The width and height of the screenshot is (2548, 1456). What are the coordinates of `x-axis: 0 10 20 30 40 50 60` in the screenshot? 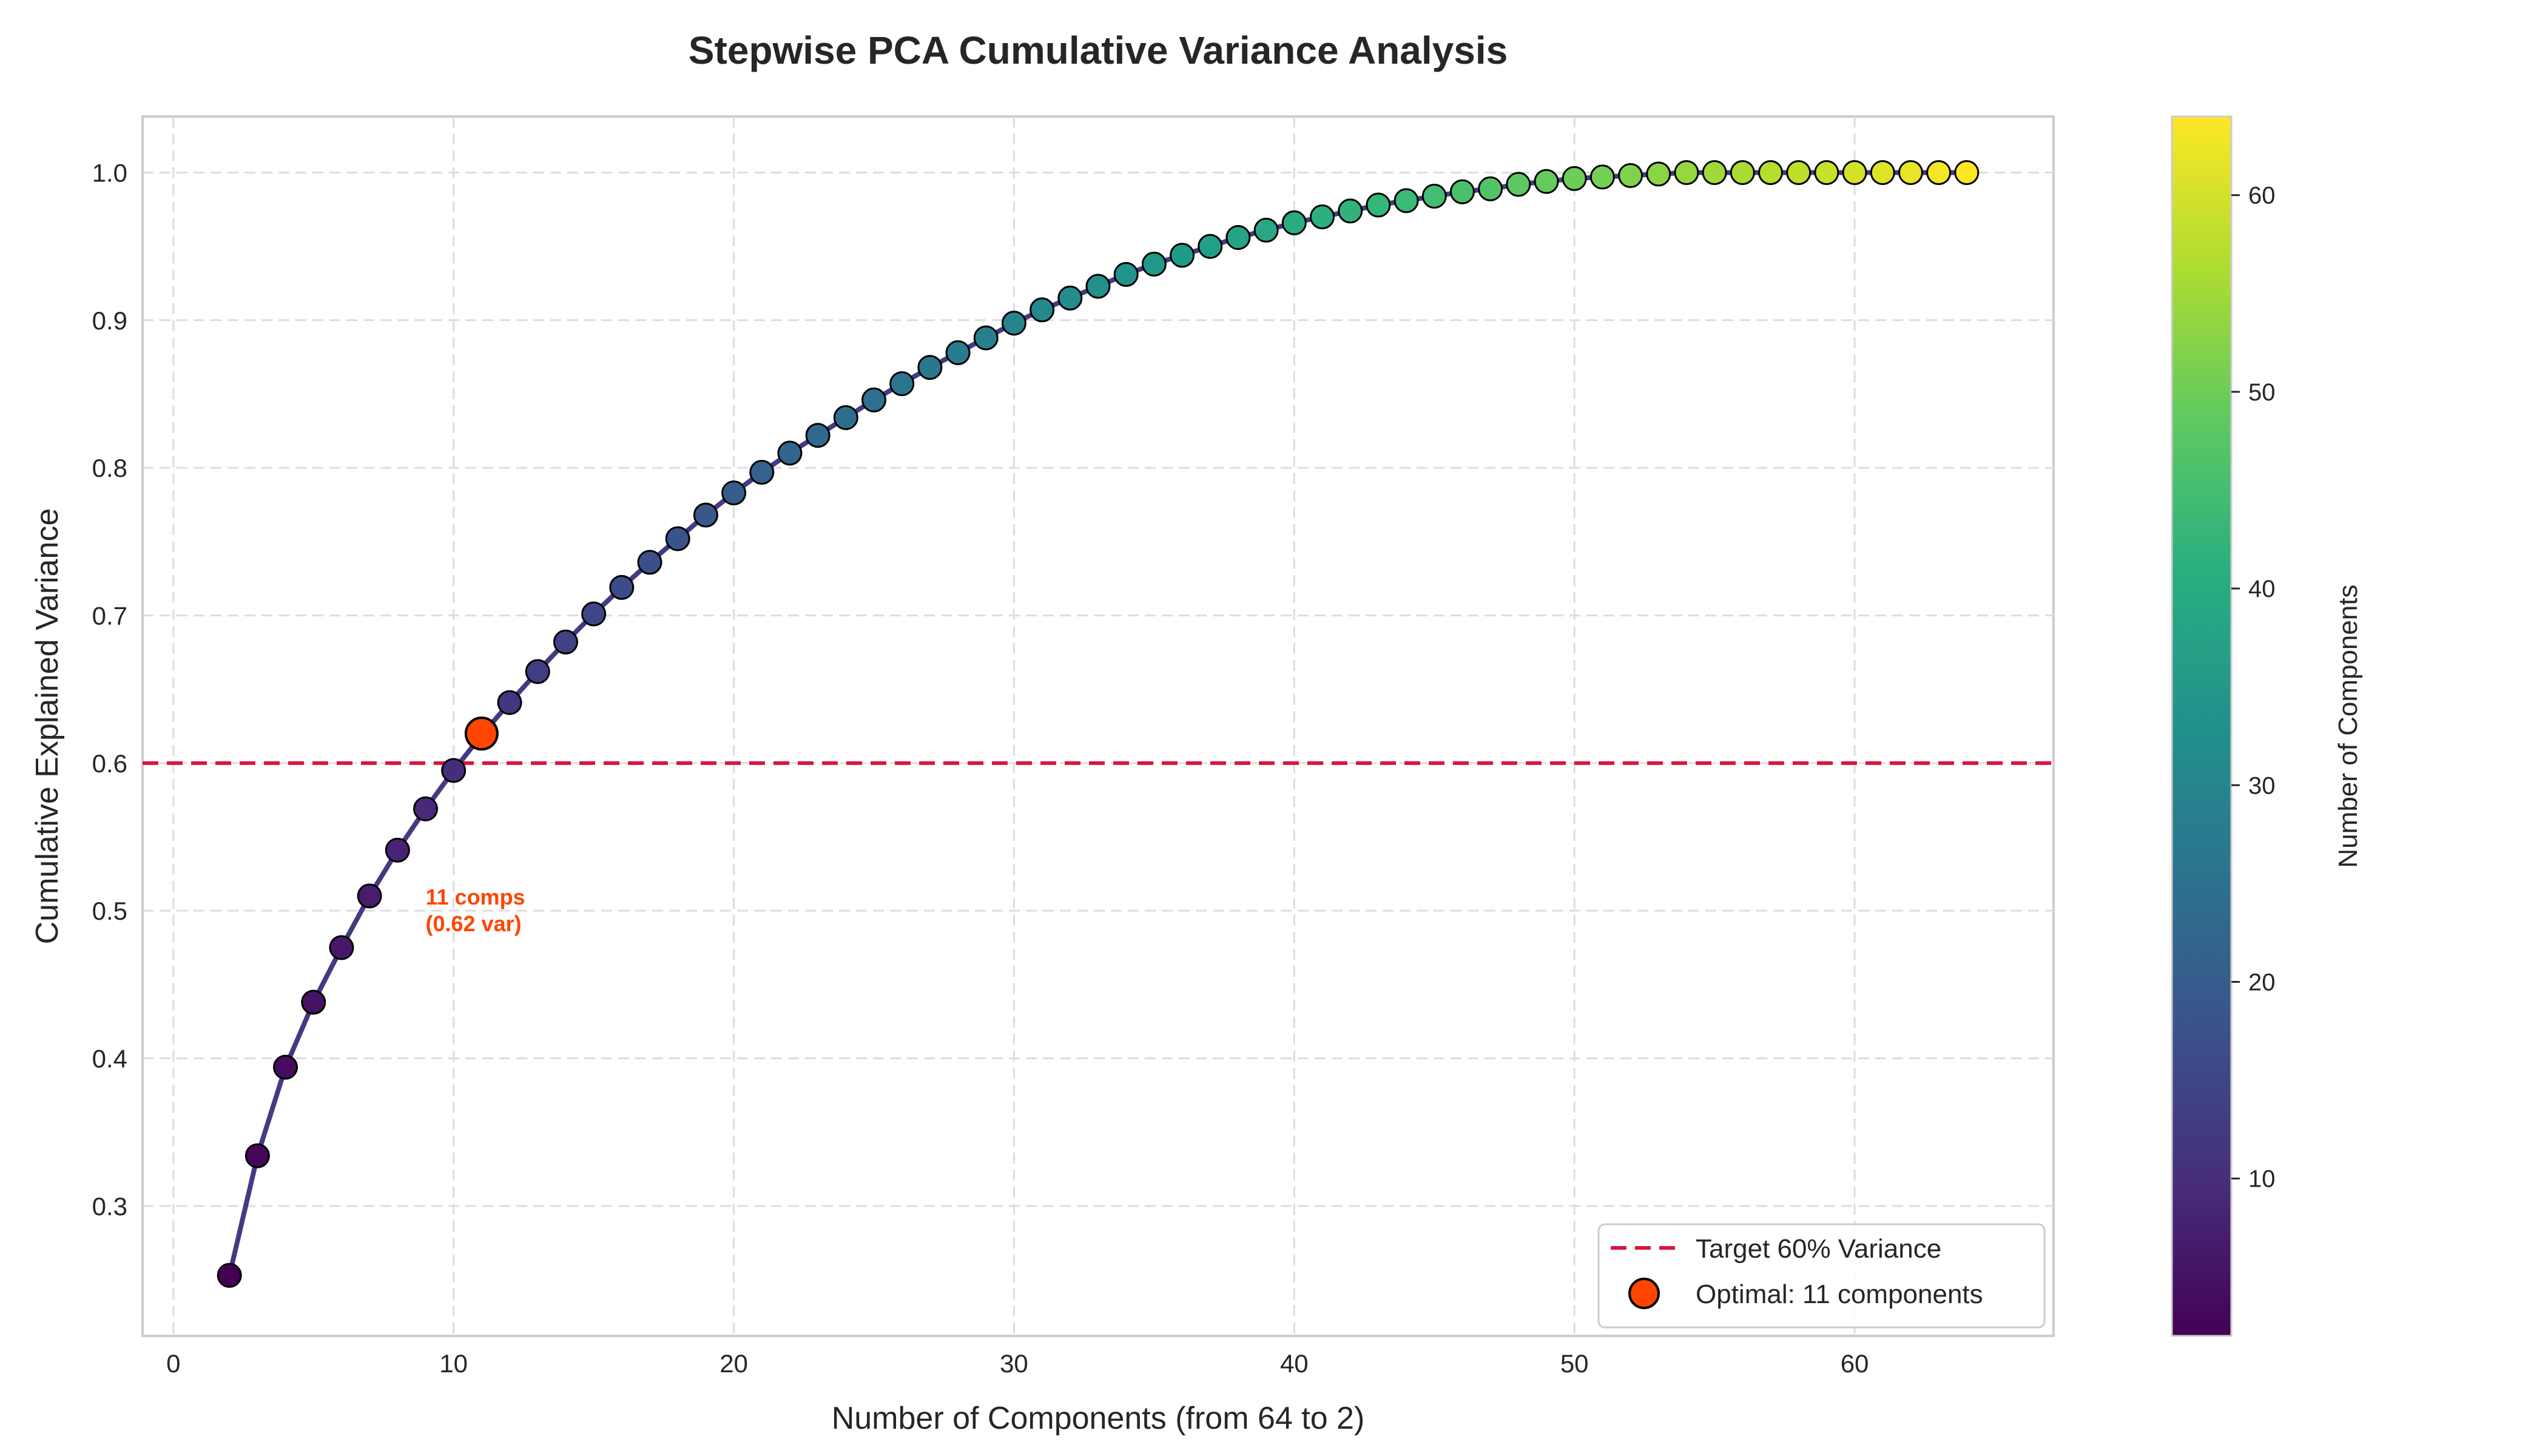 It's located at (1017, 1363).